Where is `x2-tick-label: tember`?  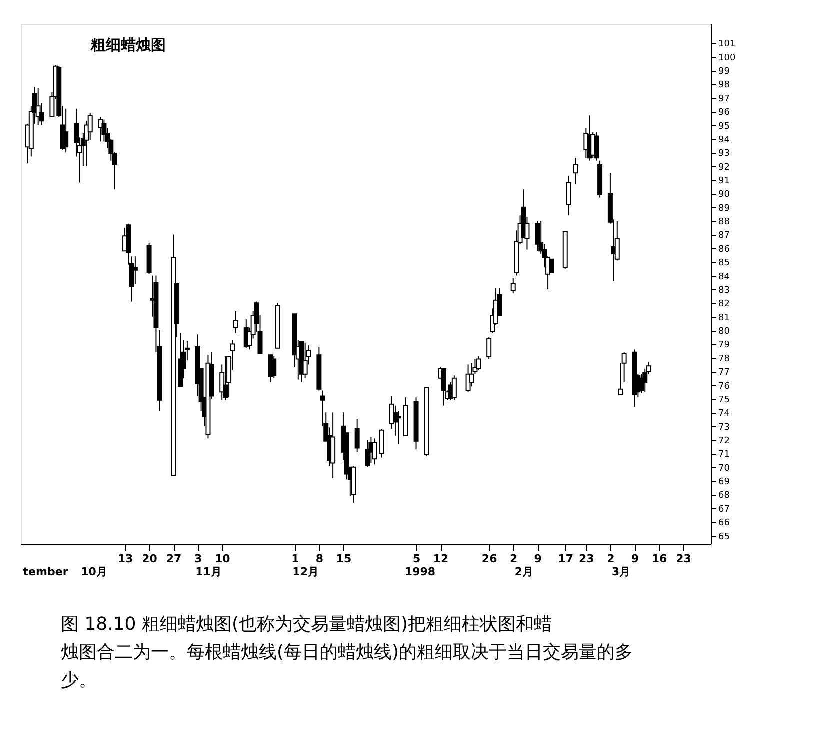
x2-tick-label: tember is located at coordinates (46, 572).